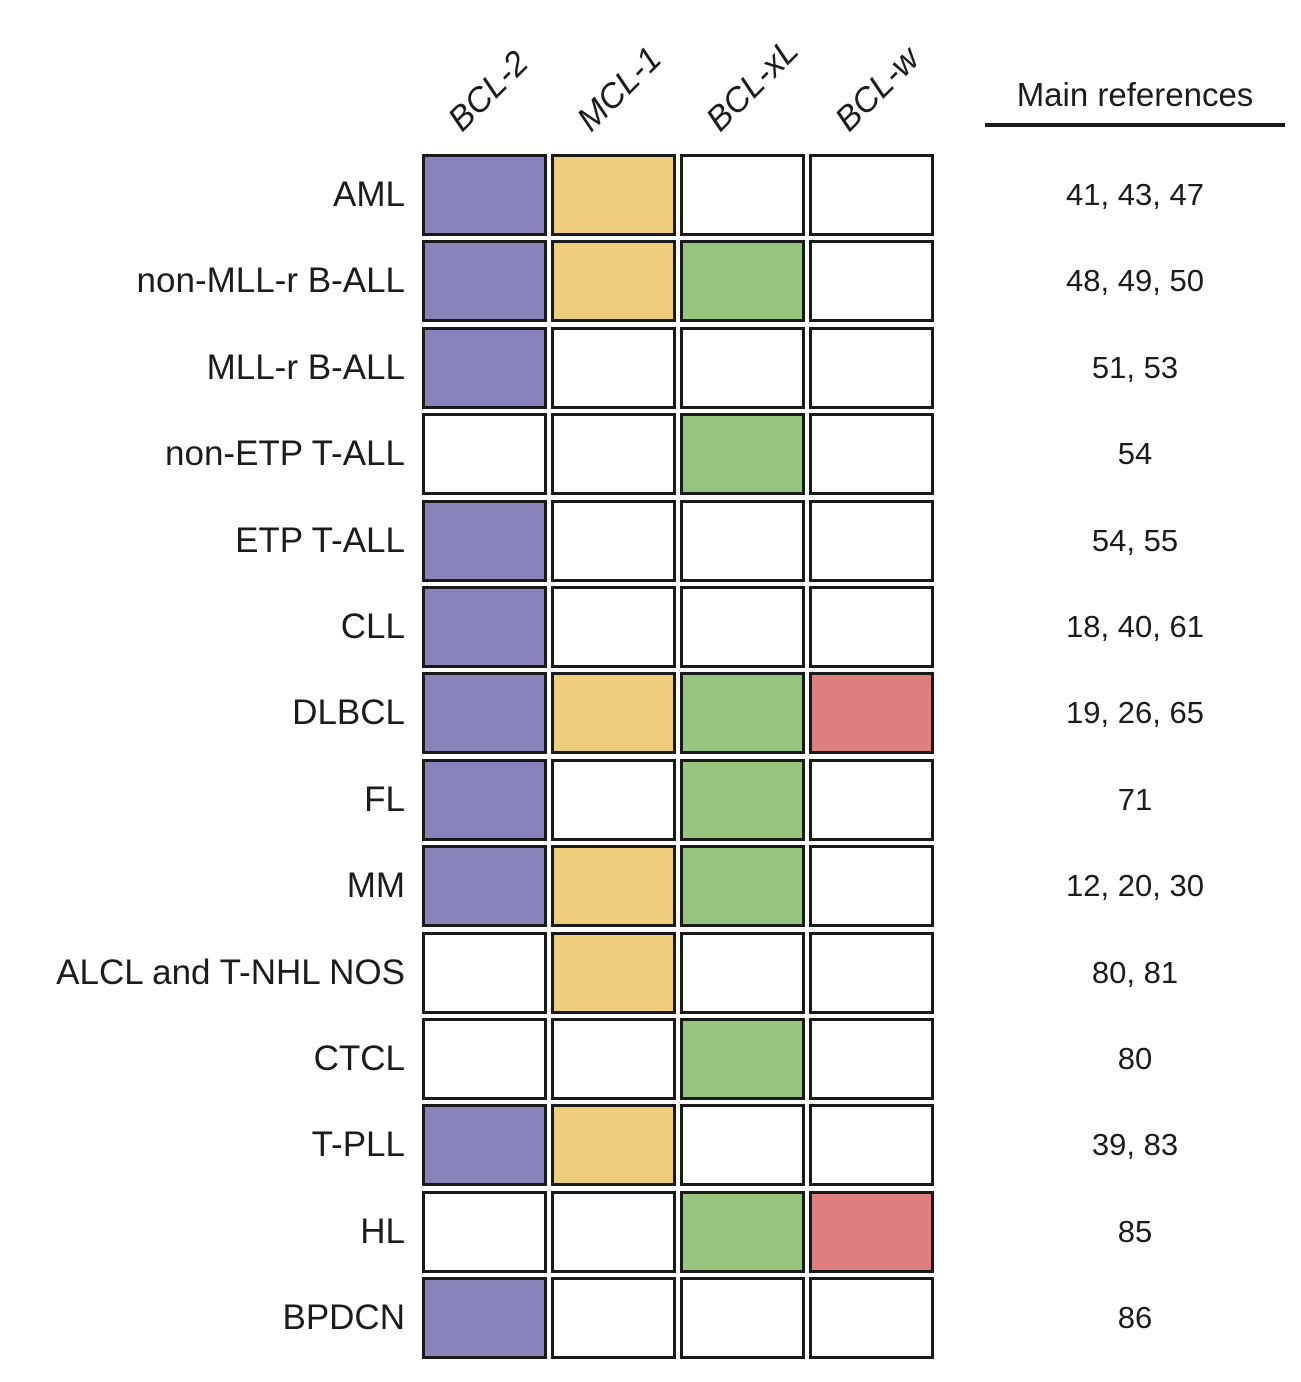  I want to click on reference-list: 80, so click(1135, 1058).